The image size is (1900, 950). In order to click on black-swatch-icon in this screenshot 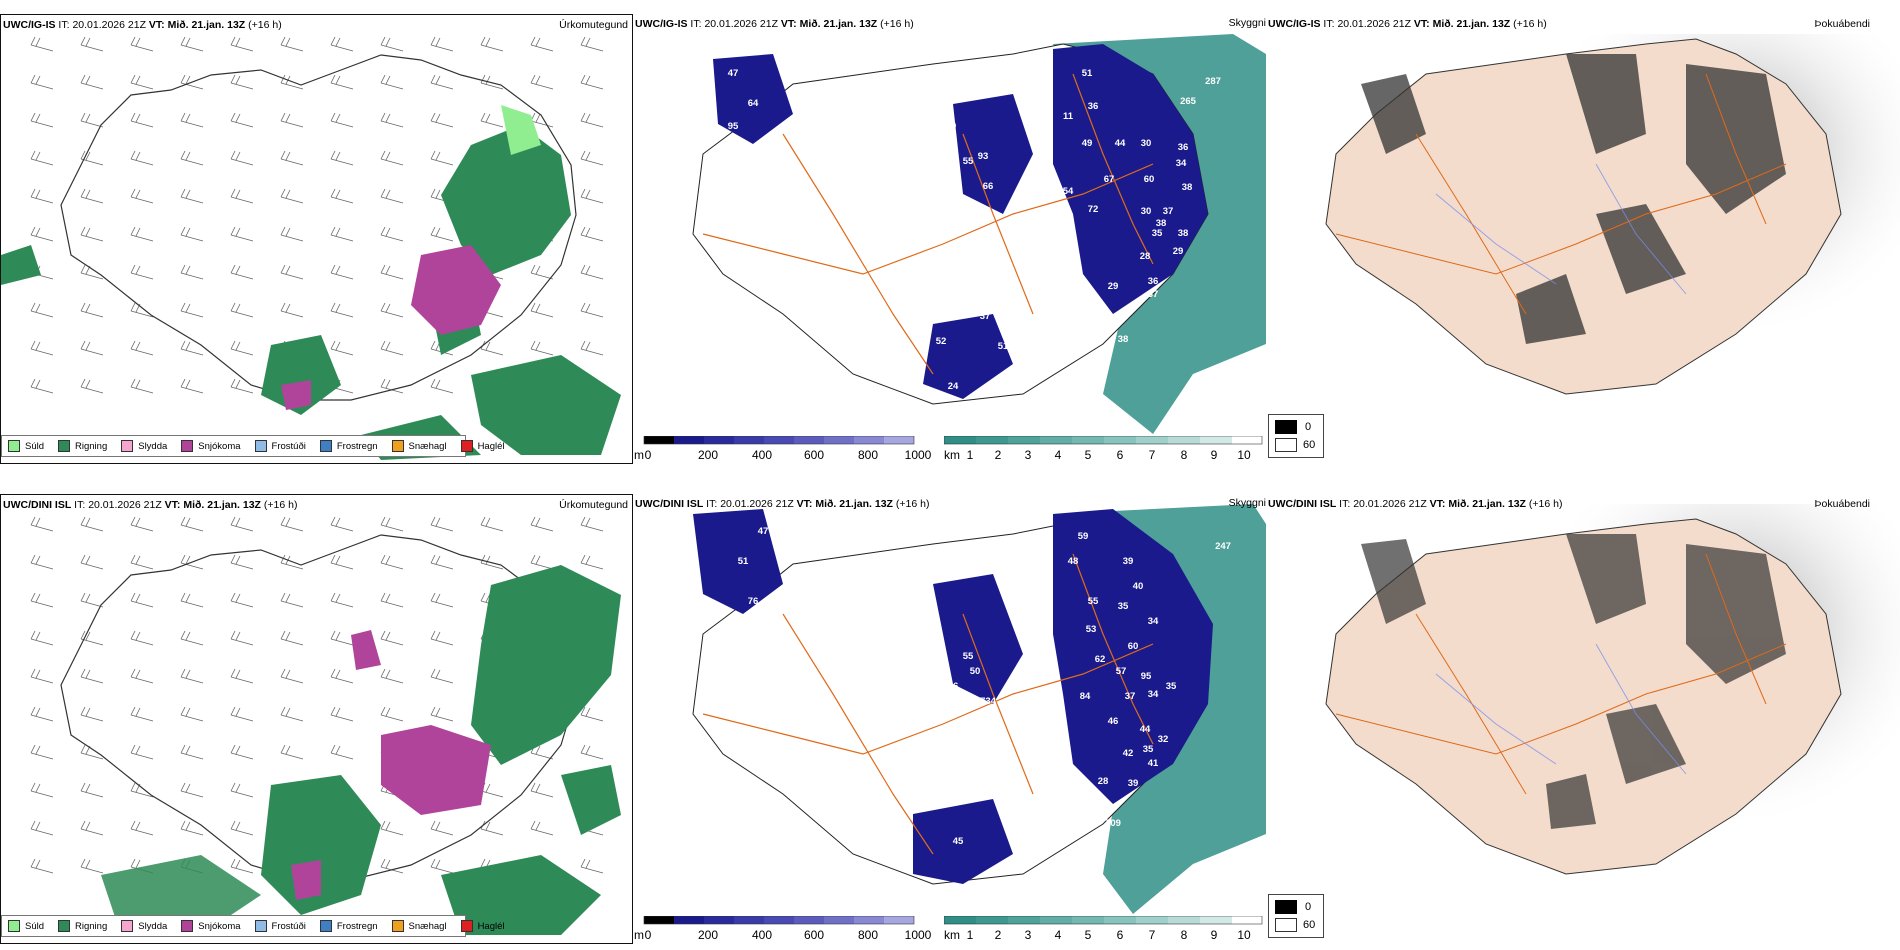, I will do `click(1286, 907)`.